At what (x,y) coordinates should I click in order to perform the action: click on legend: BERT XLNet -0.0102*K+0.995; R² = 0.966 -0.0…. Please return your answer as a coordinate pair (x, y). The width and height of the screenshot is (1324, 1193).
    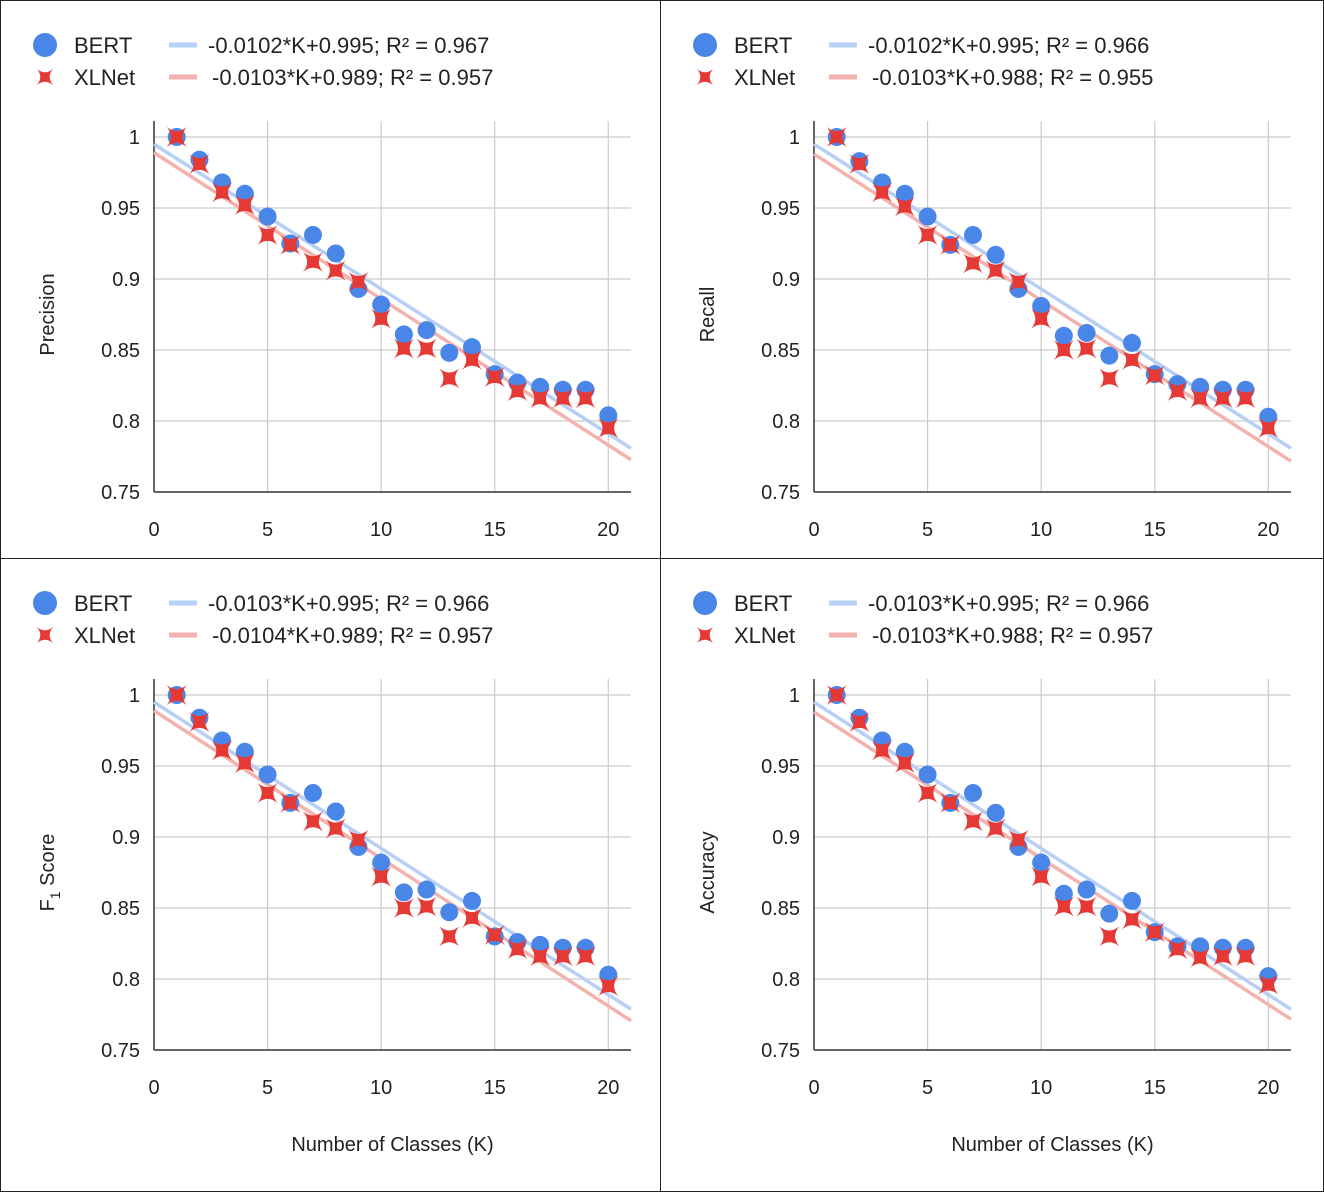
    Looking at the image, I should click on (923, 61).